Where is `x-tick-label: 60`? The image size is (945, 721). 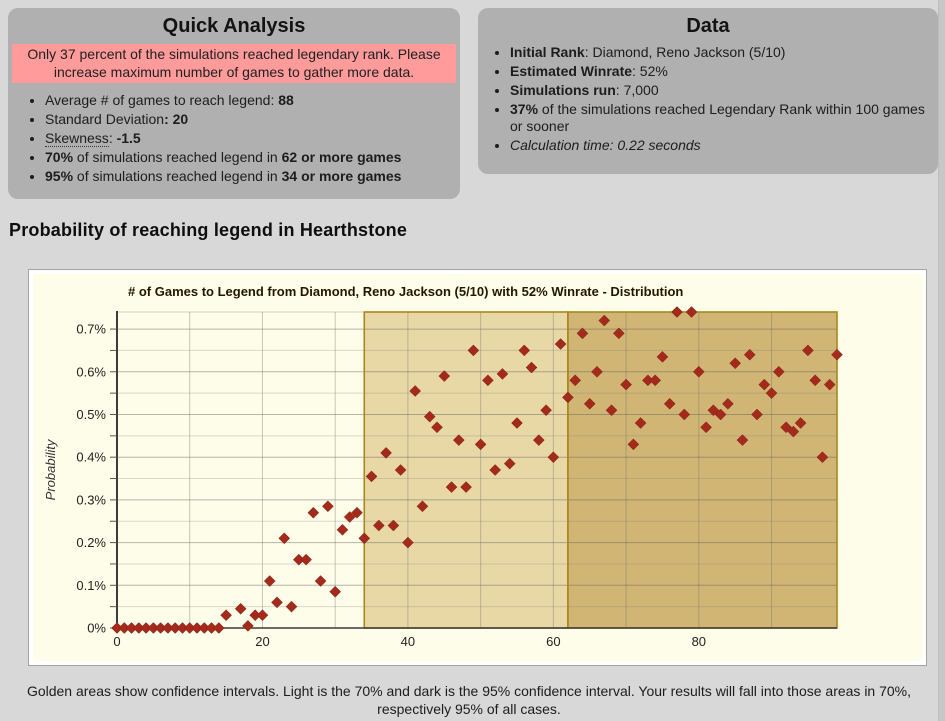
x-tick-label: 60 is located at coordinates (553, 641).